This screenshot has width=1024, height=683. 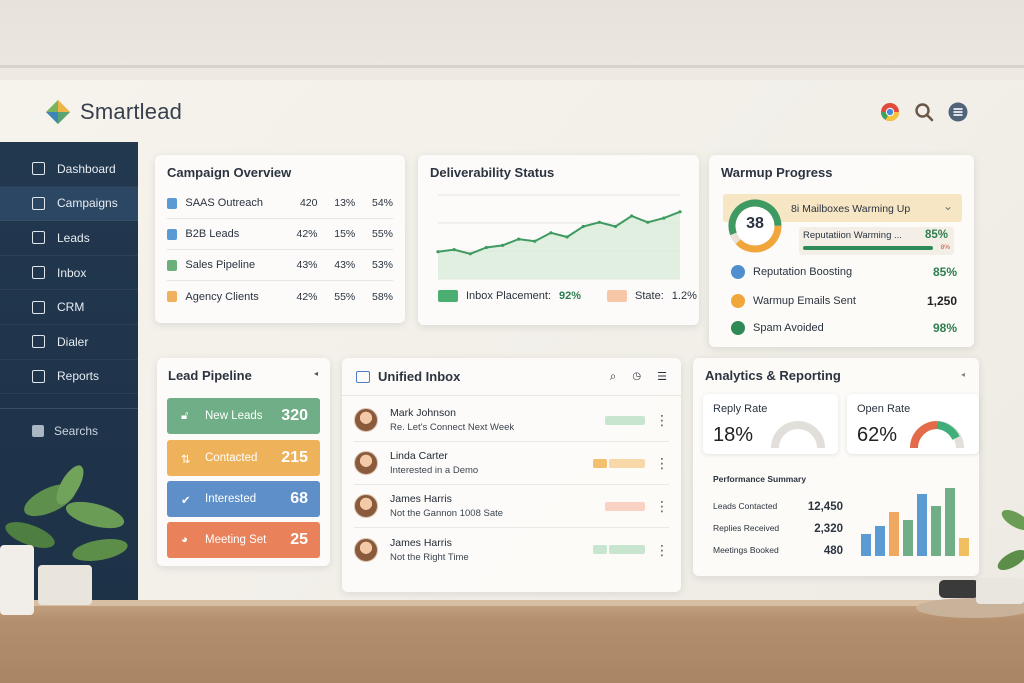 I want to click on card-title: Campaign Overview, so click(x=229, y=172).